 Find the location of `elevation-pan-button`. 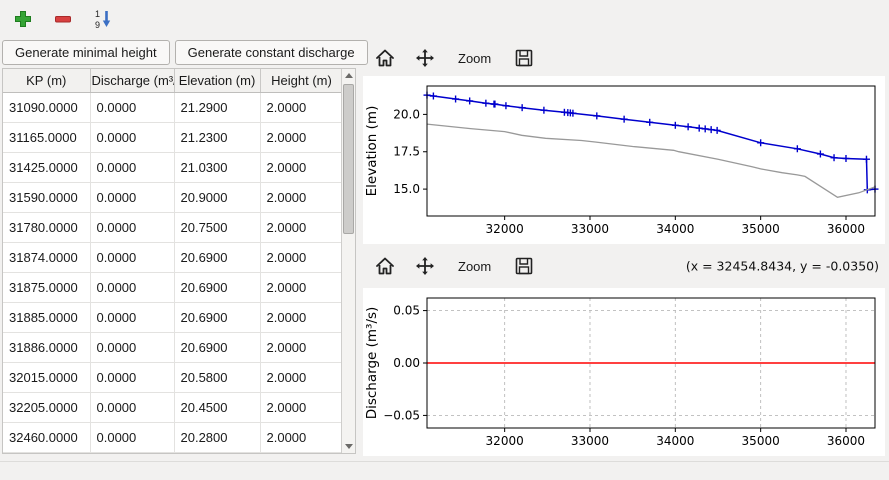

elevation-pan-button is located at coordinates (425, 58).